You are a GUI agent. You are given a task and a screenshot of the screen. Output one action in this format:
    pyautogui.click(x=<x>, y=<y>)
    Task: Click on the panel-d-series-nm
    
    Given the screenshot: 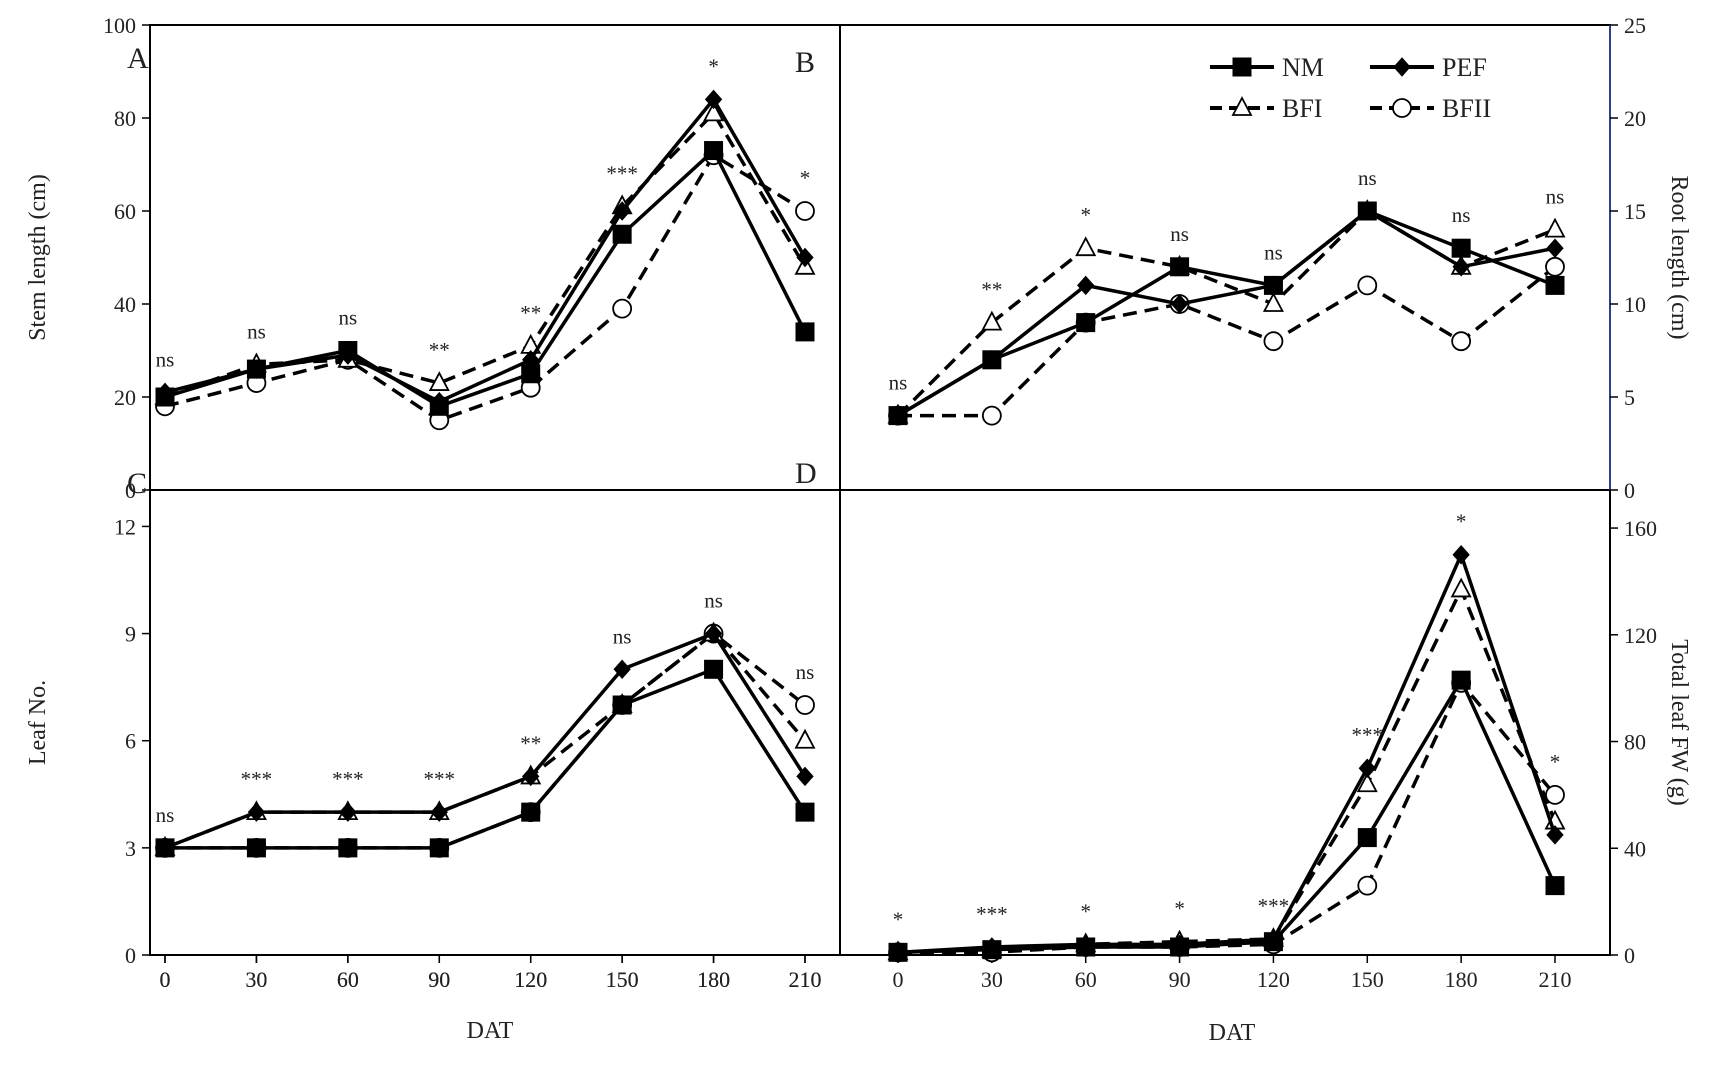 What is the action you would take?
    pyautogui.click(x=1226, y=816)
    